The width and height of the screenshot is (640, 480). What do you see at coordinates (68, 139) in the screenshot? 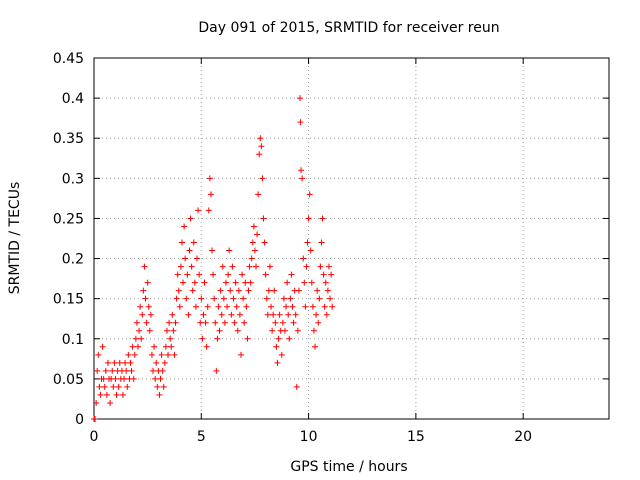
I see `y-tick-label: 0.35` at bounding box center [68, 139].